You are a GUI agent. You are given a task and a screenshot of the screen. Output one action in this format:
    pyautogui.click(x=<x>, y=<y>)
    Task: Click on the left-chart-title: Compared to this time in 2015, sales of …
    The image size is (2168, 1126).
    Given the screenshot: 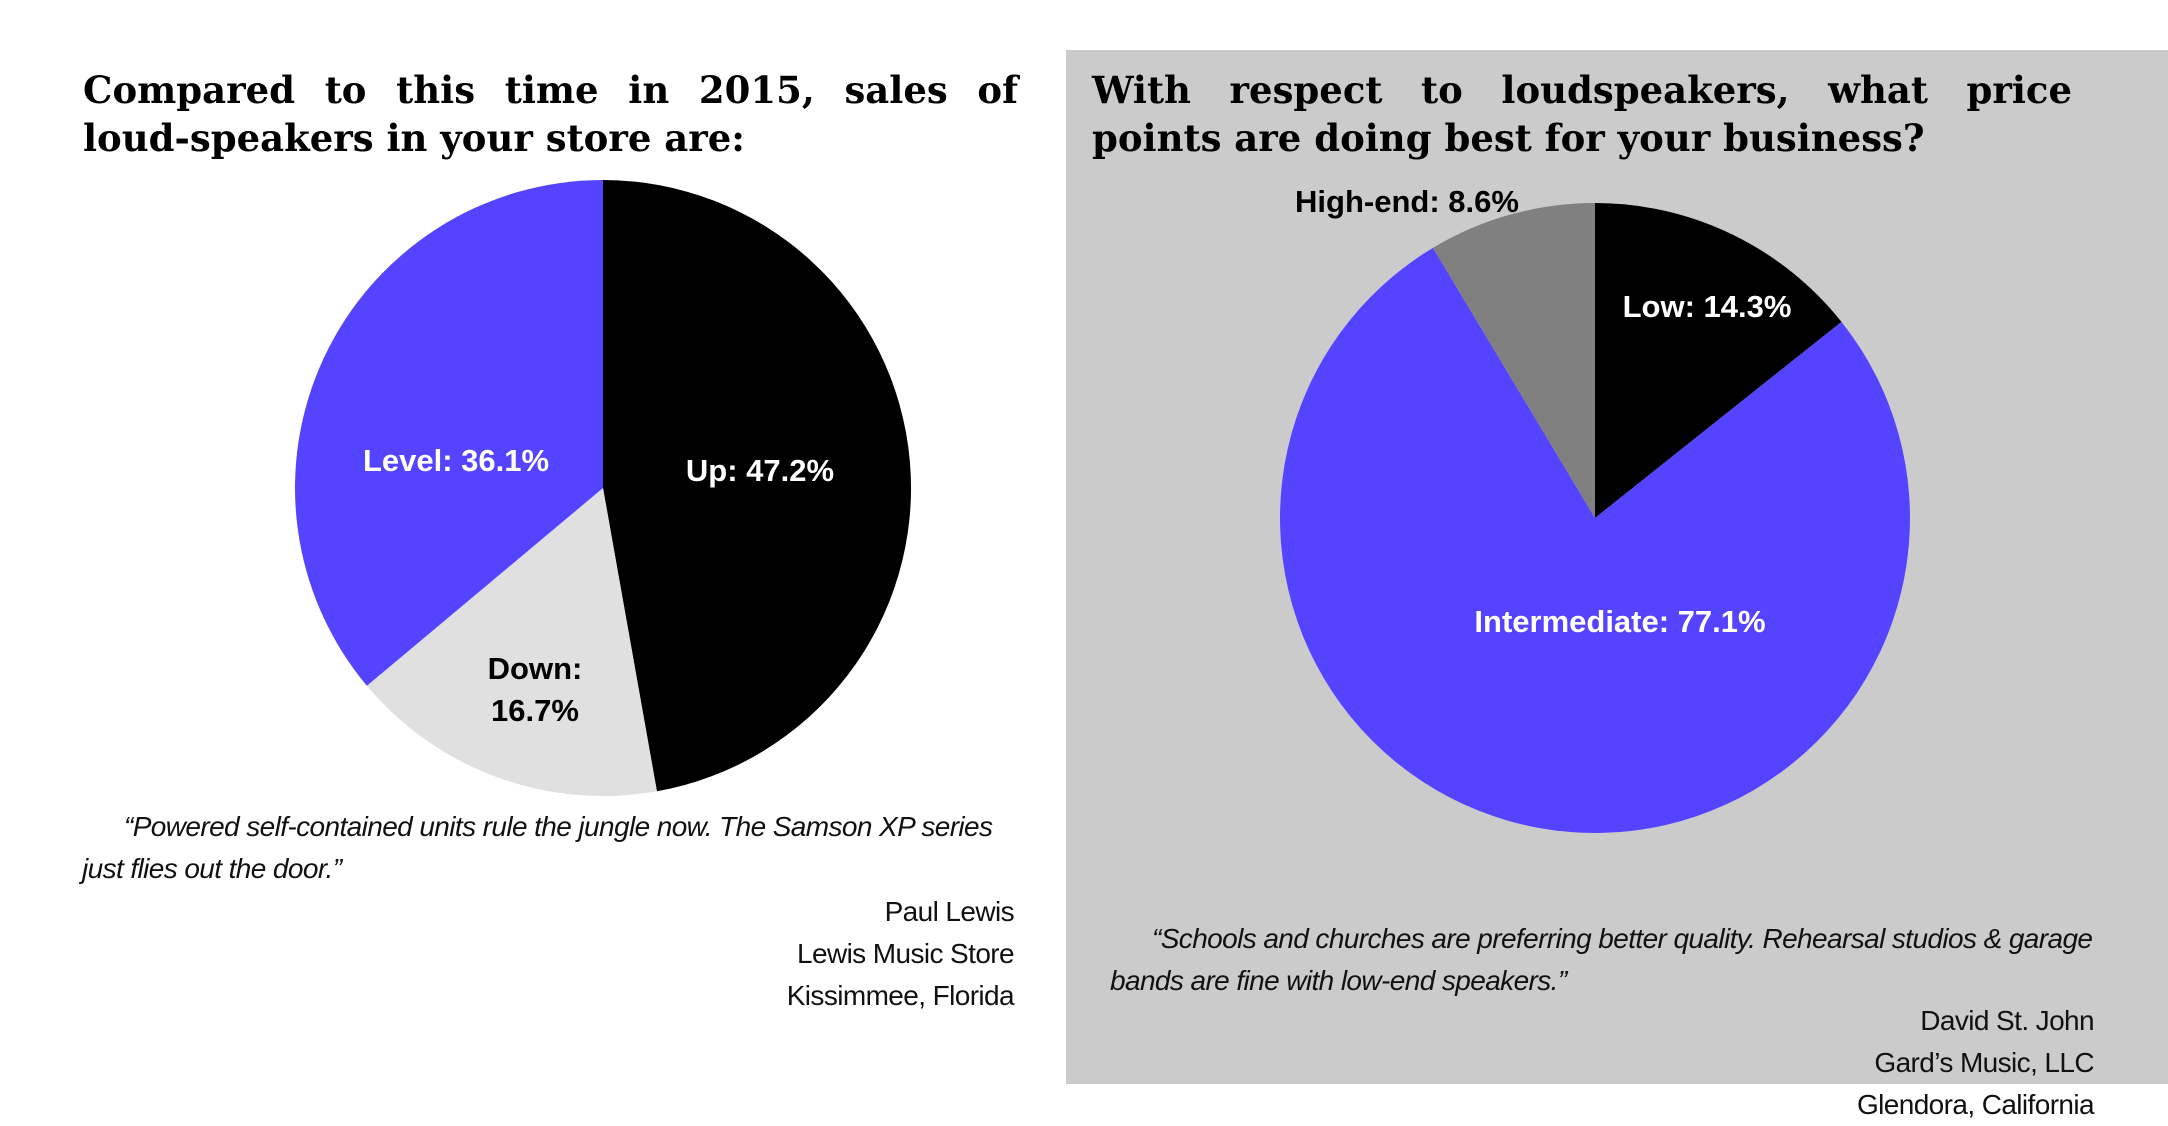 What is the action you would take?
    pyautogui.click(x=550, y=114)
    